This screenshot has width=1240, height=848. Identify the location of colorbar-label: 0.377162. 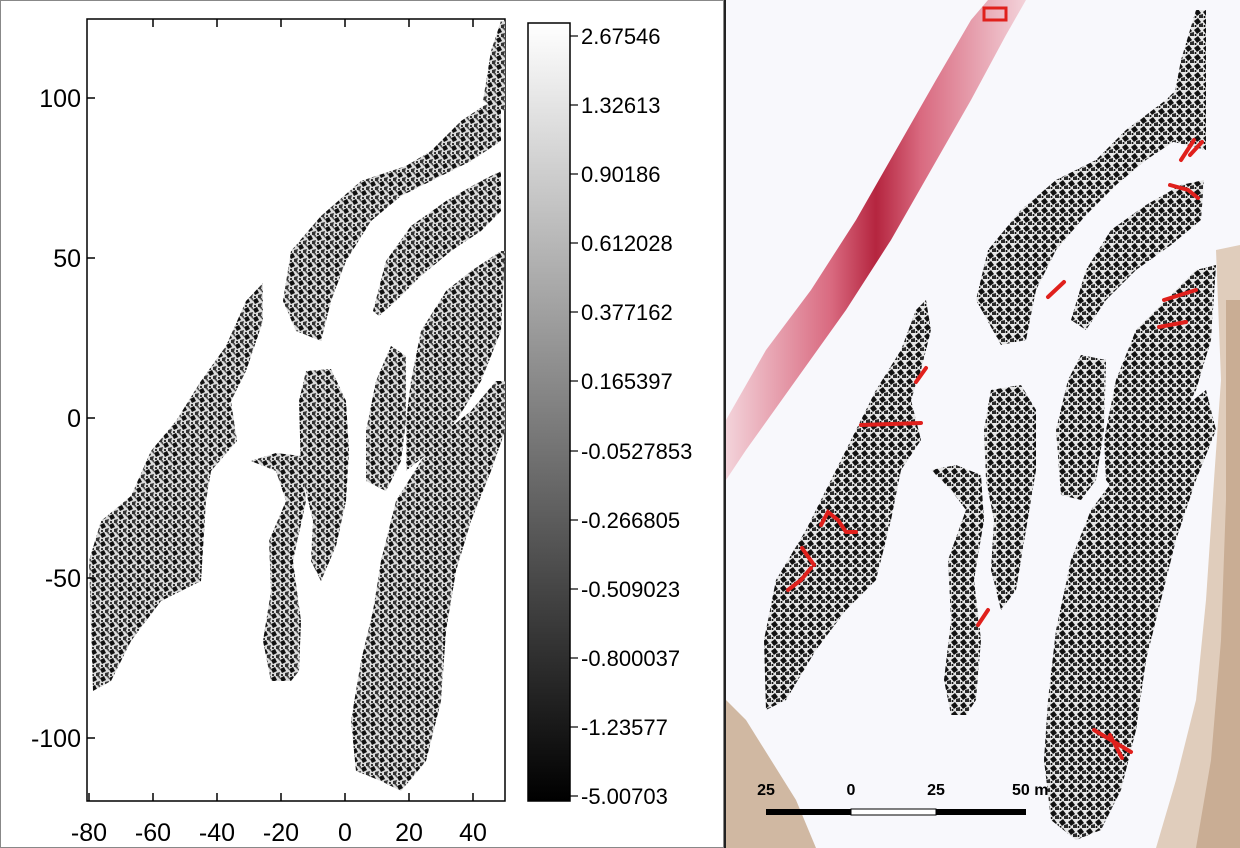
(627, 312).